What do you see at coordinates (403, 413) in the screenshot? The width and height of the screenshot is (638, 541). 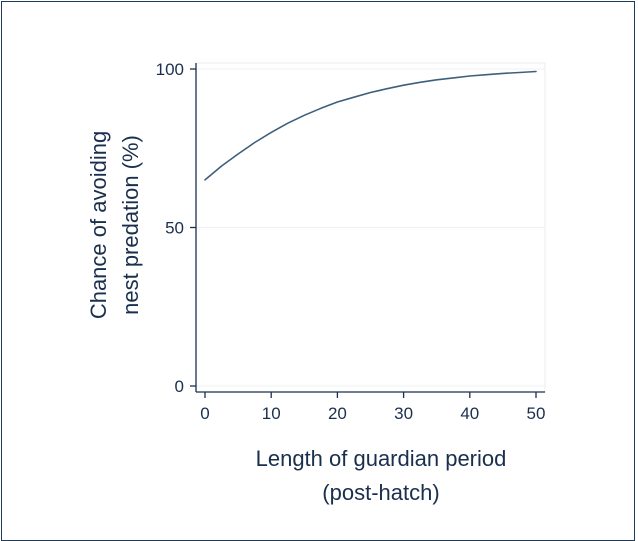 I see `x-tick-label: 30` at bounding box center [403, 413].